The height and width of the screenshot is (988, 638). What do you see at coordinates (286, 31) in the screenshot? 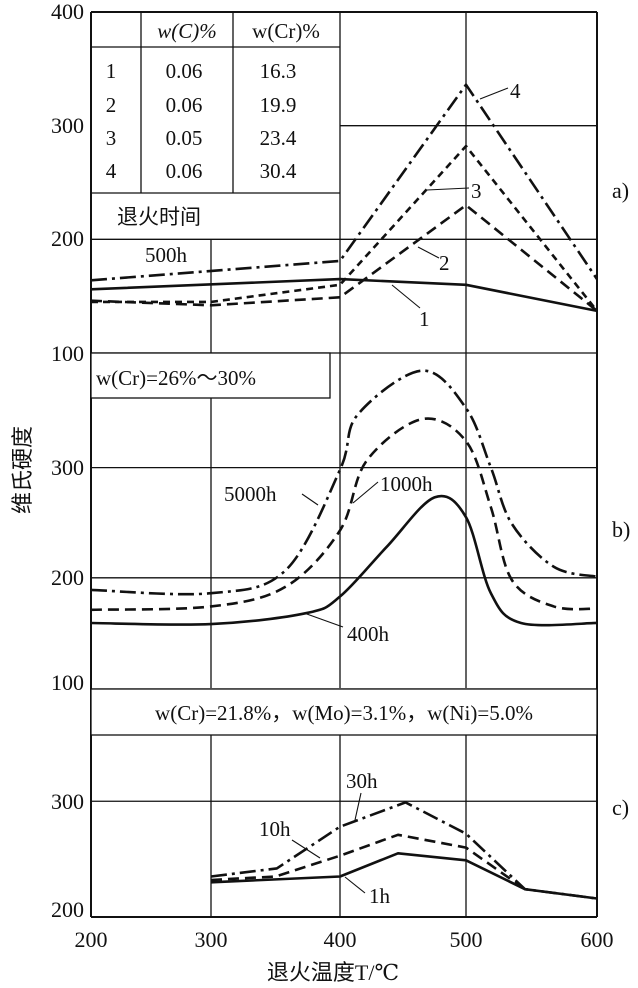
I see `table-header-chromium: w(Cr)%` at bounding box center [286, 31].